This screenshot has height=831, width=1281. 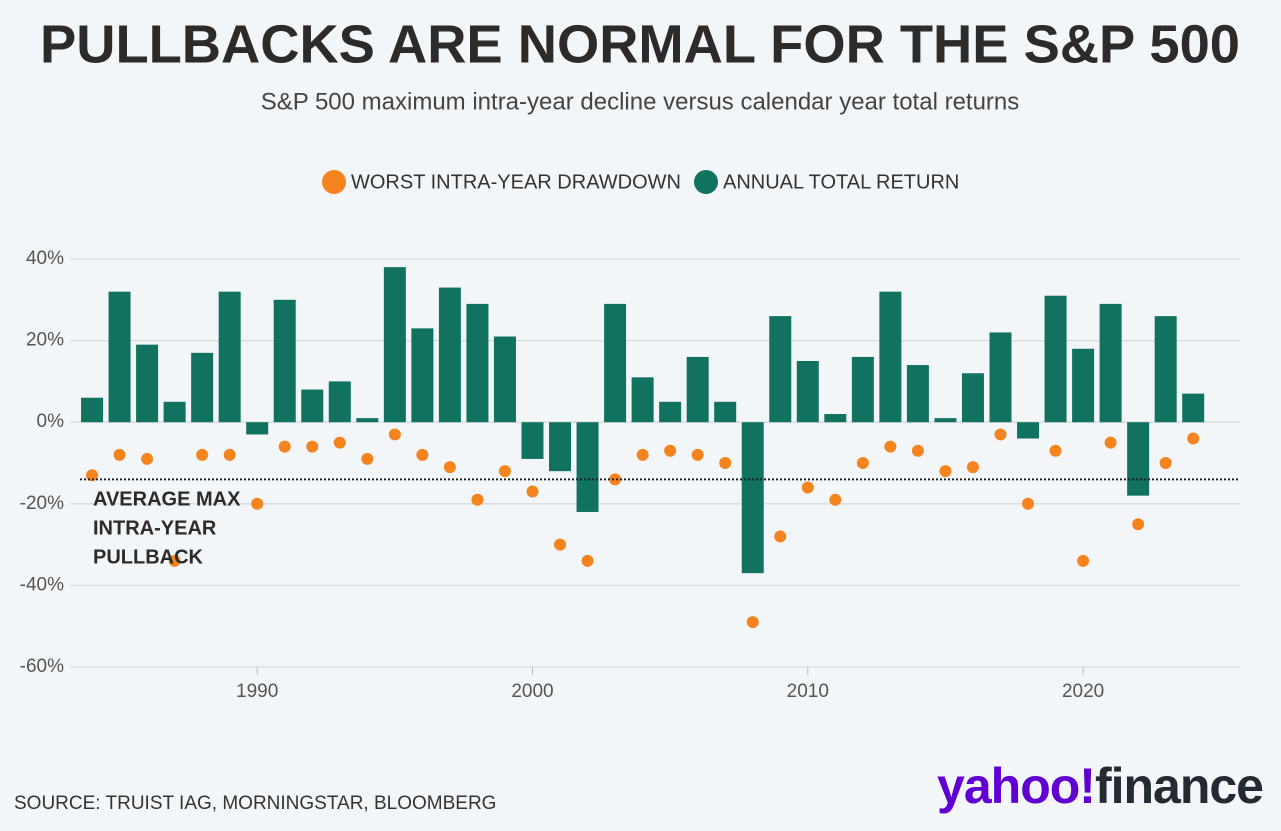 I want to click on x-tick-label: 1990, so click(x=257, y=691).